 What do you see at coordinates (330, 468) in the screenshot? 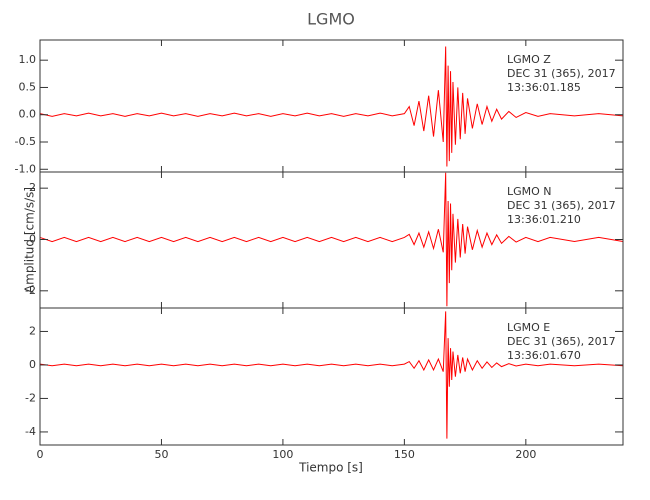
I see `x-axis-label: Tiempo [s]` at bounding box center [330, 468].